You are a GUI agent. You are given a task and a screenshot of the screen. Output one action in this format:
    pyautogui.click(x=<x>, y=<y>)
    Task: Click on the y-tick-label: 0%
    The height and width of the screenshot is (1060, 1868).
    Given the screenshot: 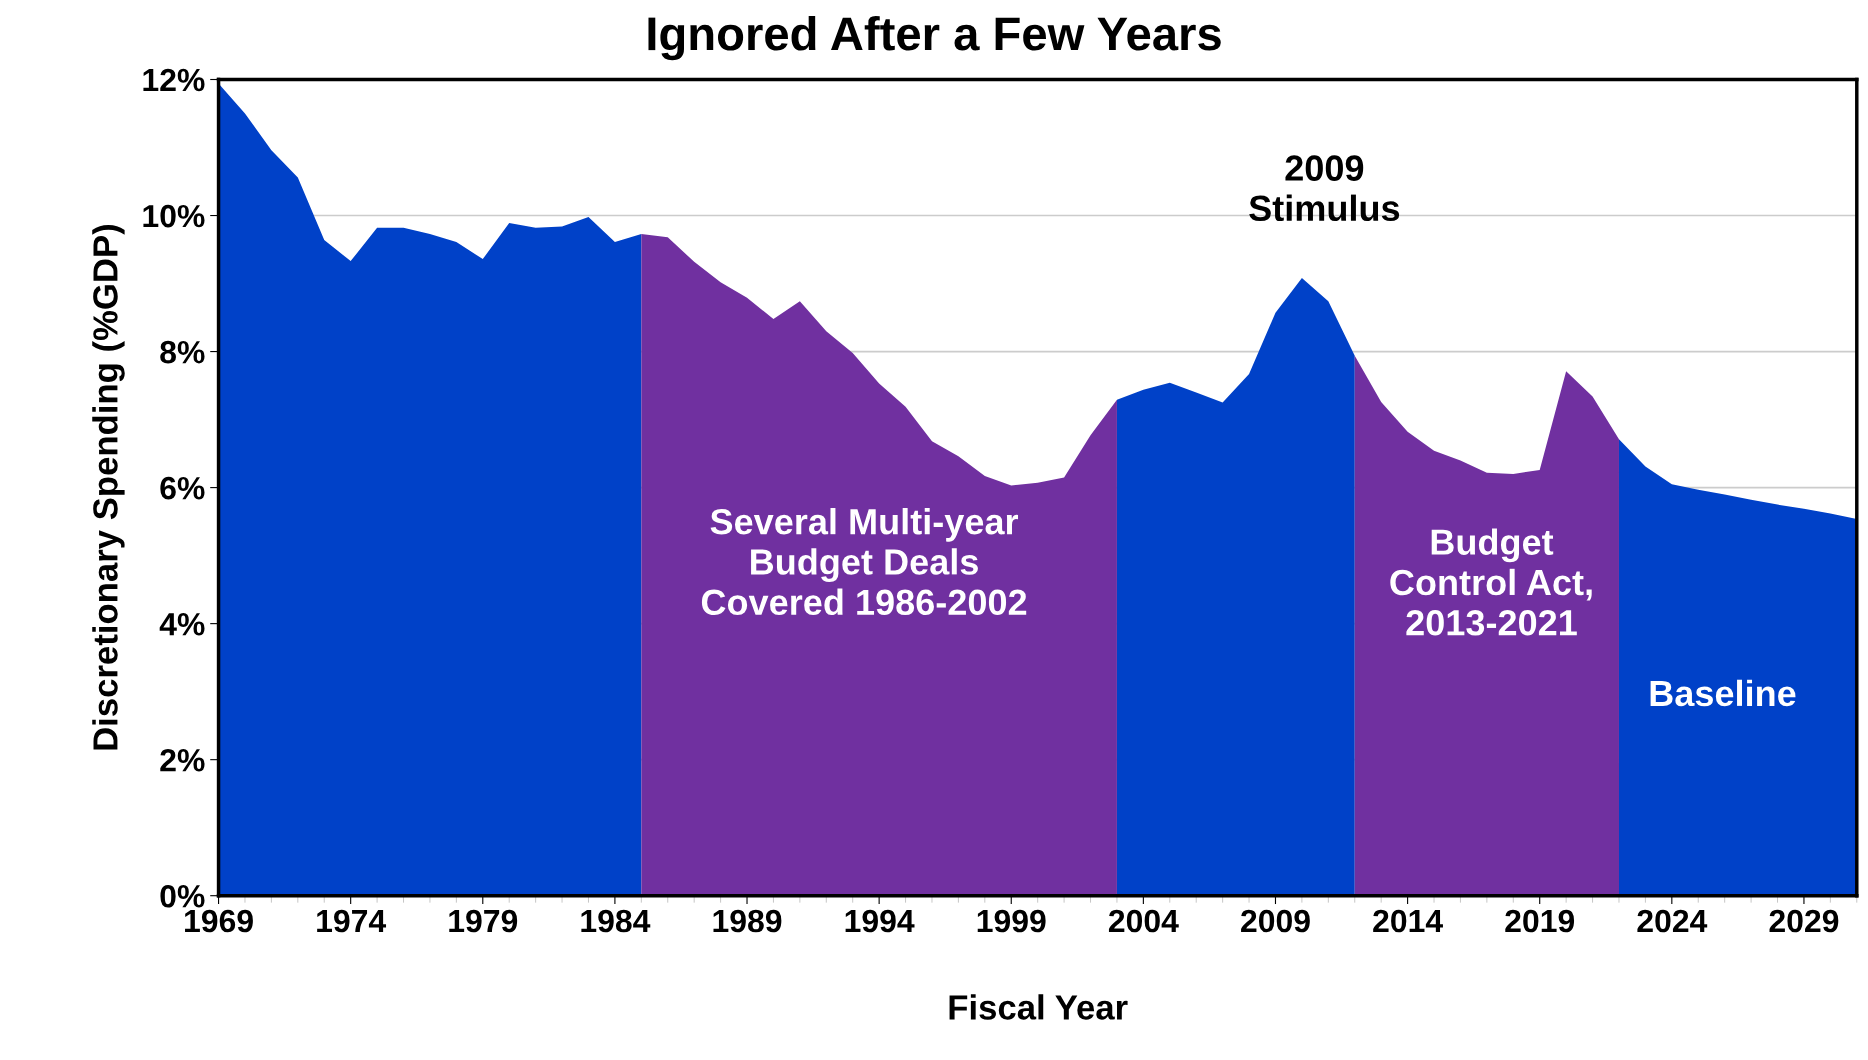 What is the action you would take?
    pyautogui.click(x=182, y=896)
    